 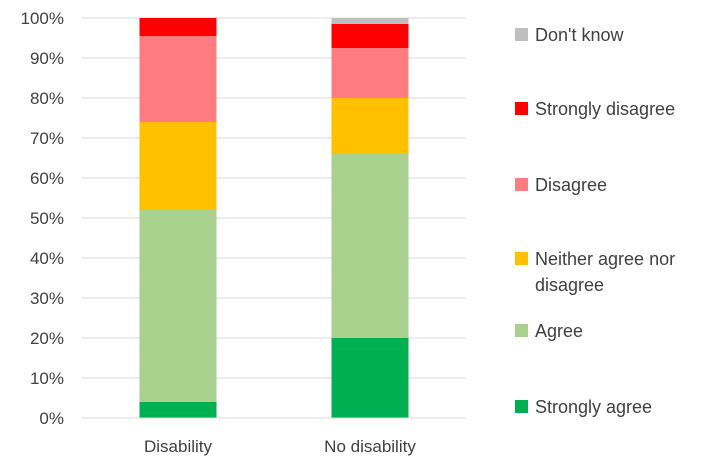 I want to click on y-tick-label: 40%, so click(x=47, y=258).